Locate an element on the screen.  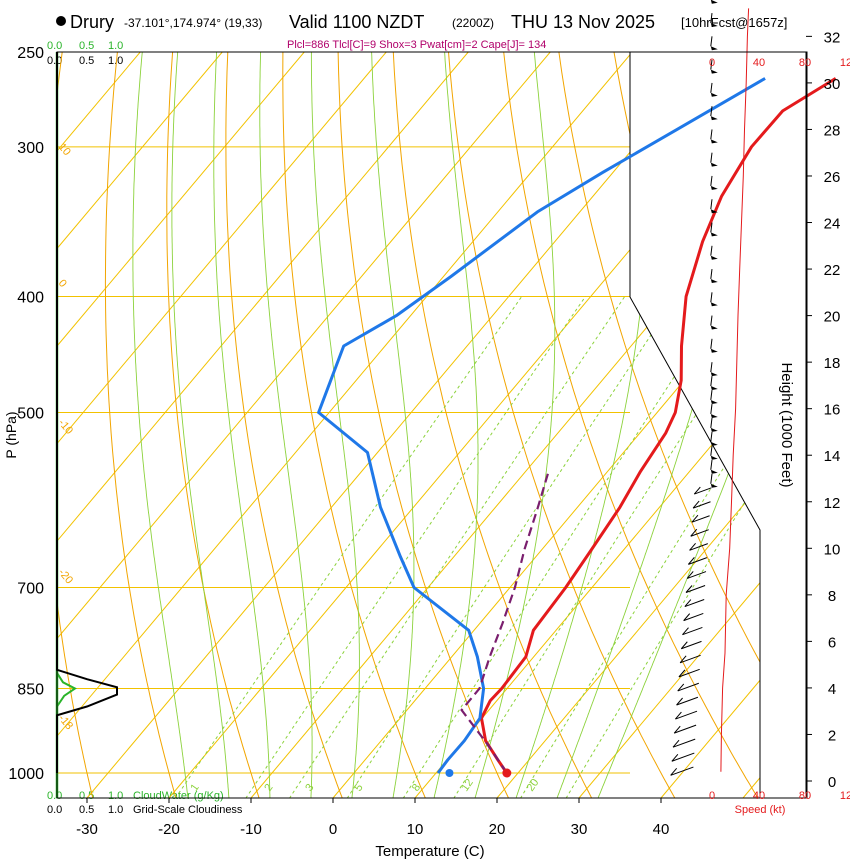
surface-dewpoint-marker is located at coordinates (449, 773).